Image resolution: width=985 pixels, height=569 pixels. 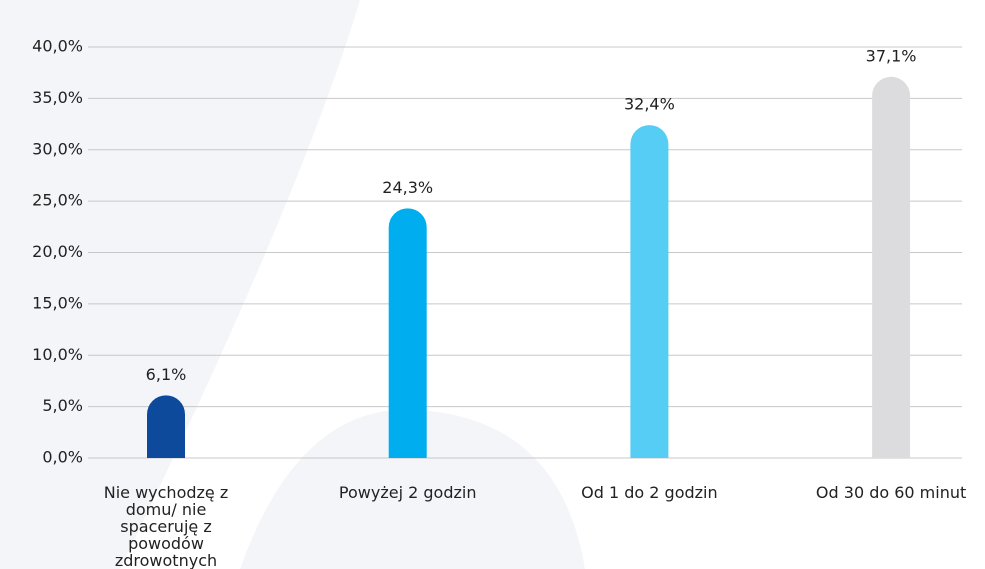 I want to click on x-tick-label: Od 1 do 2 godzin, so click(x=649, y=492).